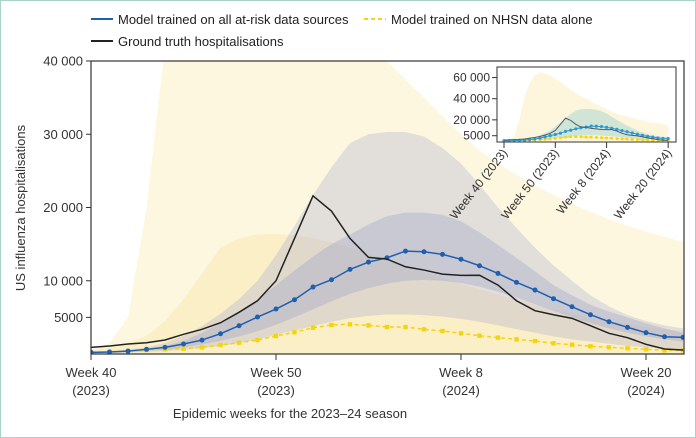 The height and width of the screenshot is (438, 696). What do you see at coordinates (471, 78) in the screenshot?
I see `inset-y-tick-label: 60 000` at bounding box center [471, 78].